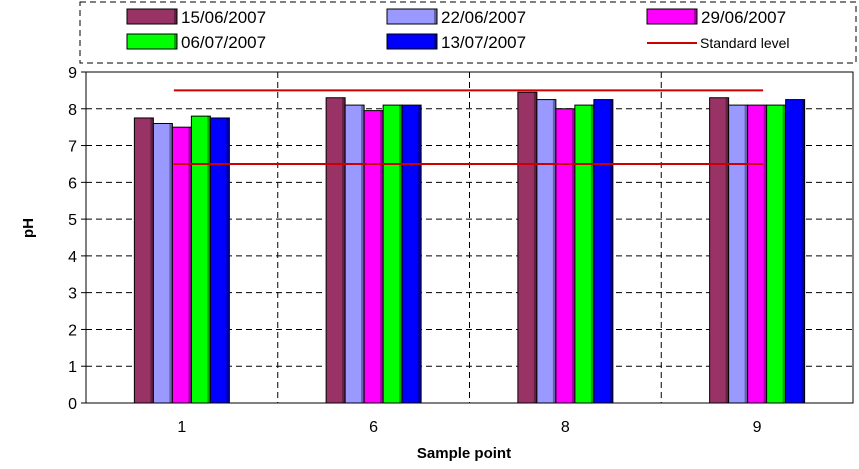  I want to click on x-tick-label-6: 6, so click(373, 427).